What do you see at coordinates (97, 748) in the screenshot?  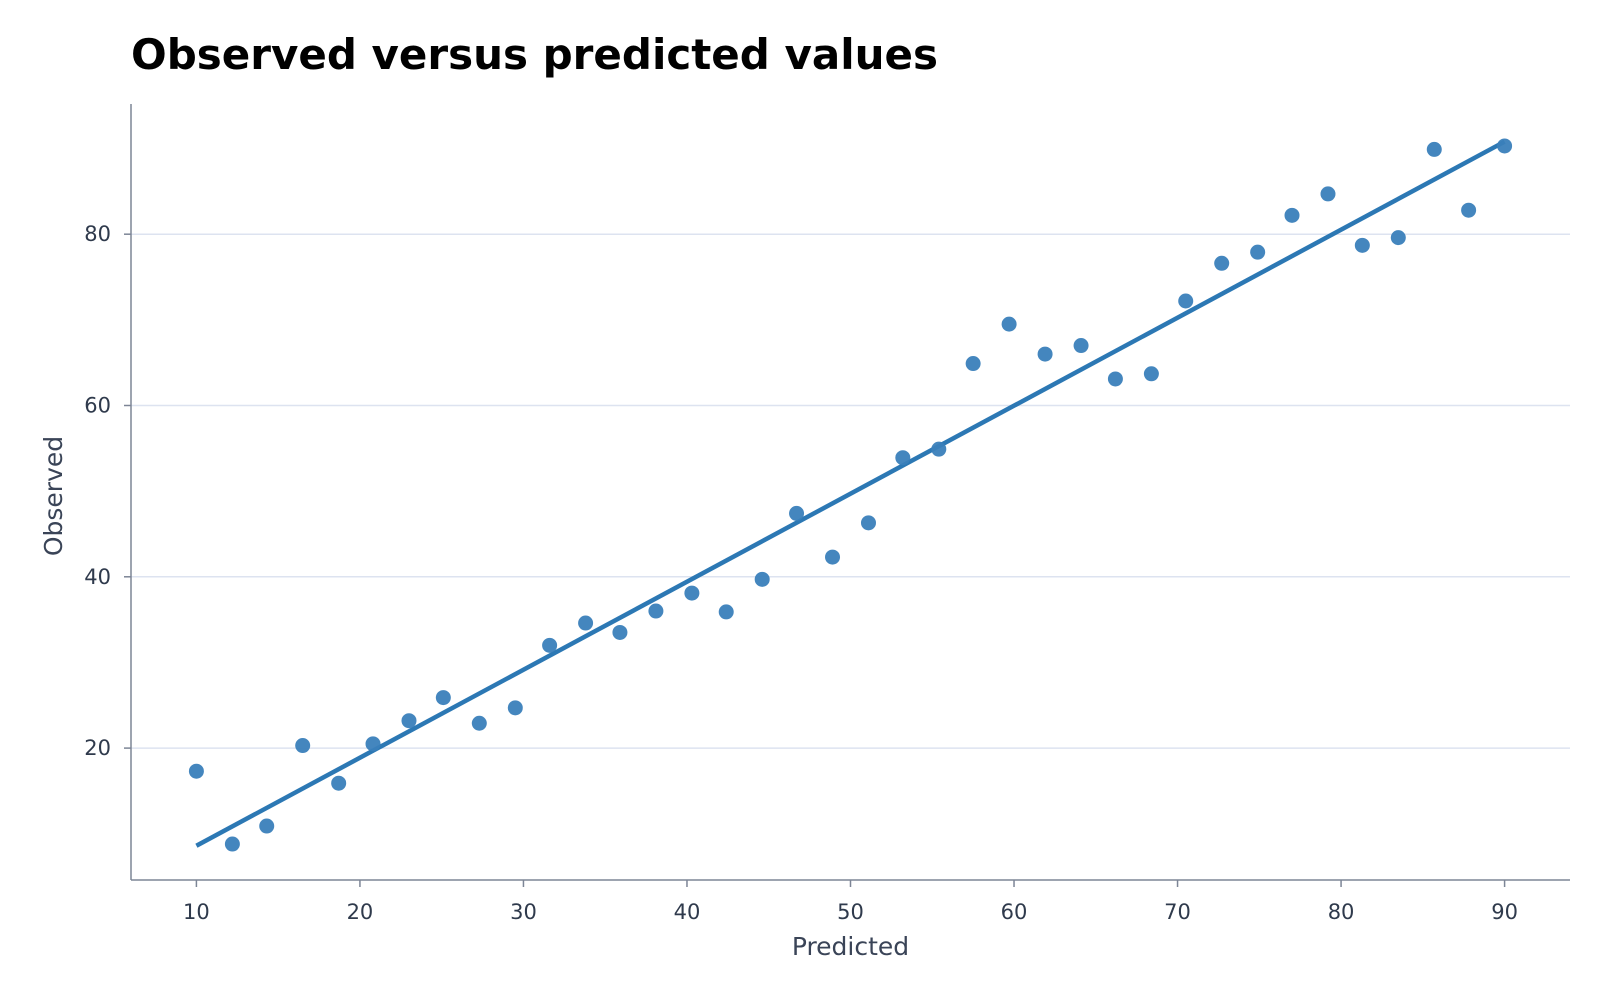 I see `y-tick-label-20: 20` at bounding box center [97, 748].